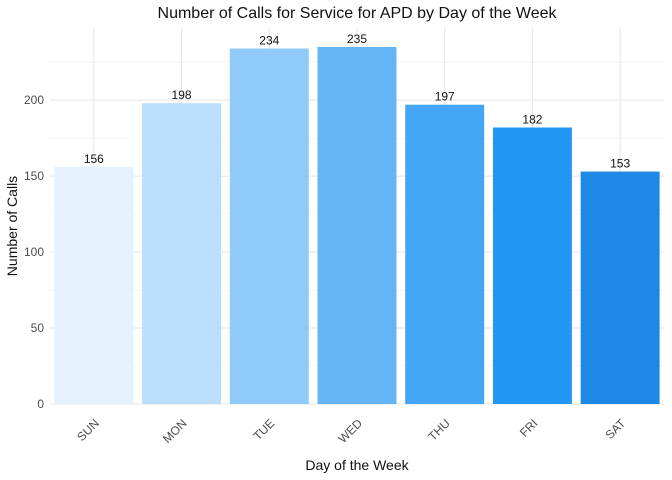 The height and width of the screenshot is (480, 672). What do you see at coordinates (38, 328) in the screenshot?
I see `y-tick-label: 50` at bounding box center [38, 328].